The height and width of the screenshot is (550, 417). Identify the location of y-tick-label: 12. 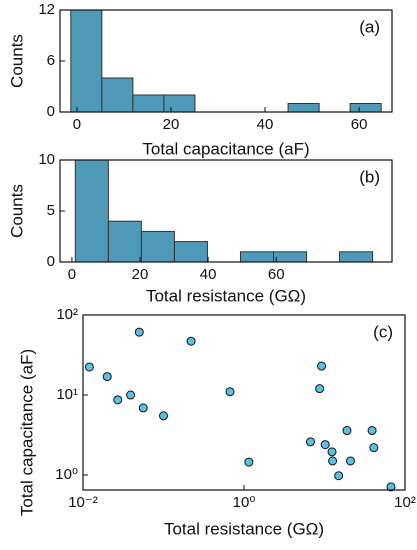
(46, 9).